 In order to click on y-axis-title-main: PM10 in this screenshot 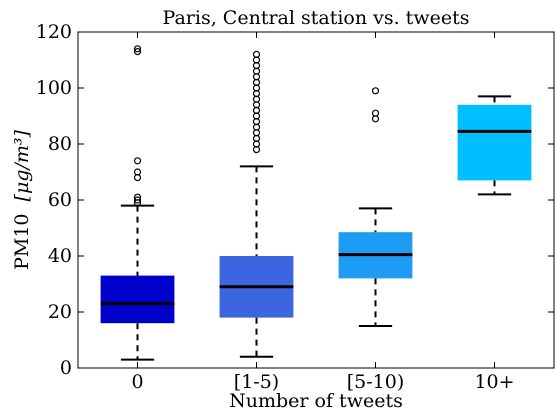, I will do `click(22, 242)`.